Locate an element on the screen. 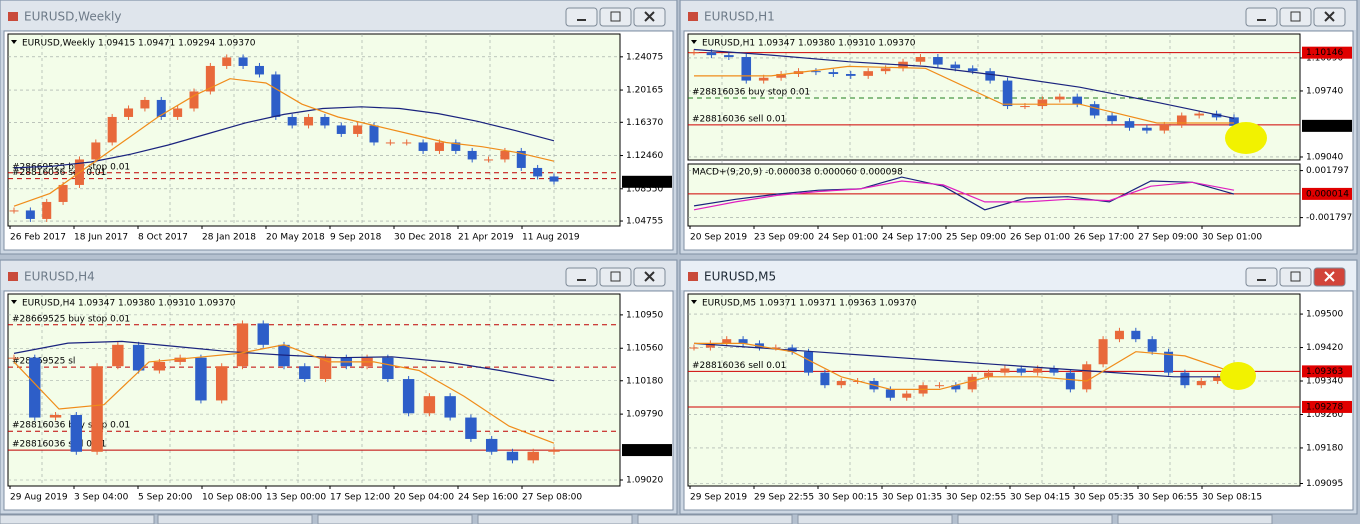 The height and width of the screenshot is (524, 1360). x-tick-label: 24 Sep 01:00 is located at coordinates (848, 238).